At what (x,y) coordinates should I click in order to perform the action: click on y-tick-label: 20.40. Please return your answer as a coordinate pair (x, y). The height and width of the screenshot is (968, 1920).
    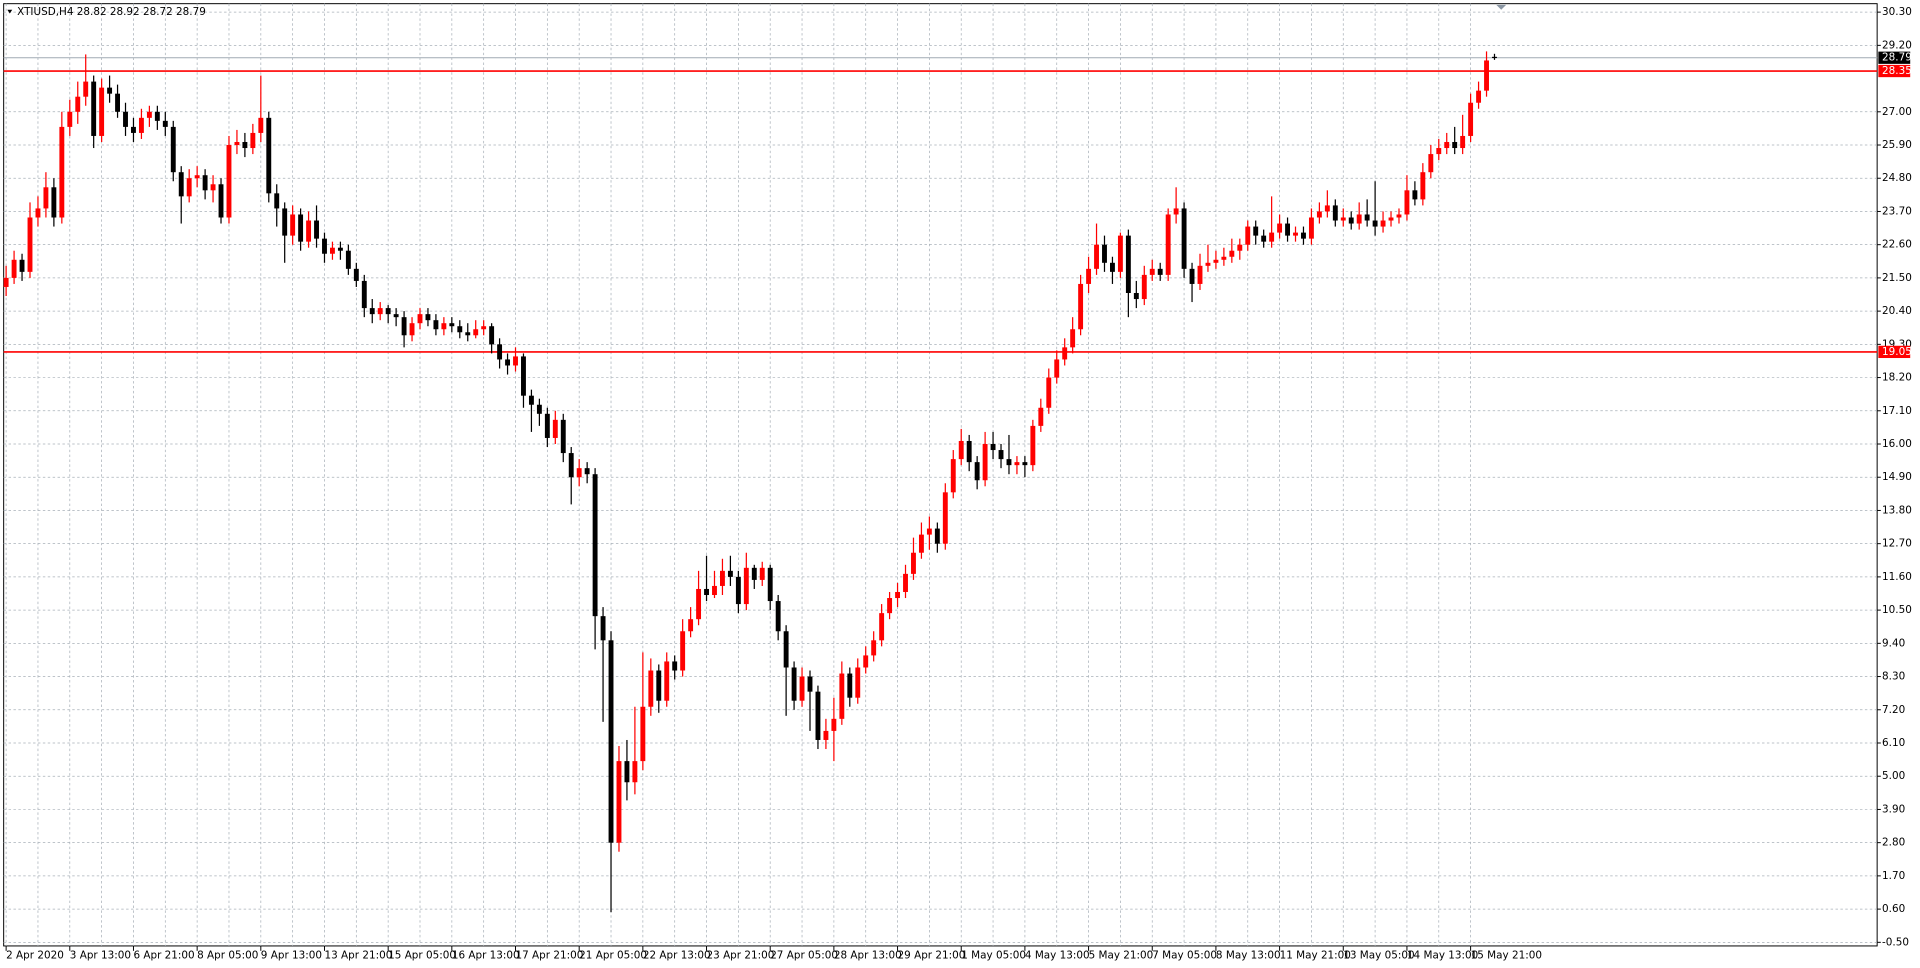
    Looking at the image, I should click on (1897, 311).